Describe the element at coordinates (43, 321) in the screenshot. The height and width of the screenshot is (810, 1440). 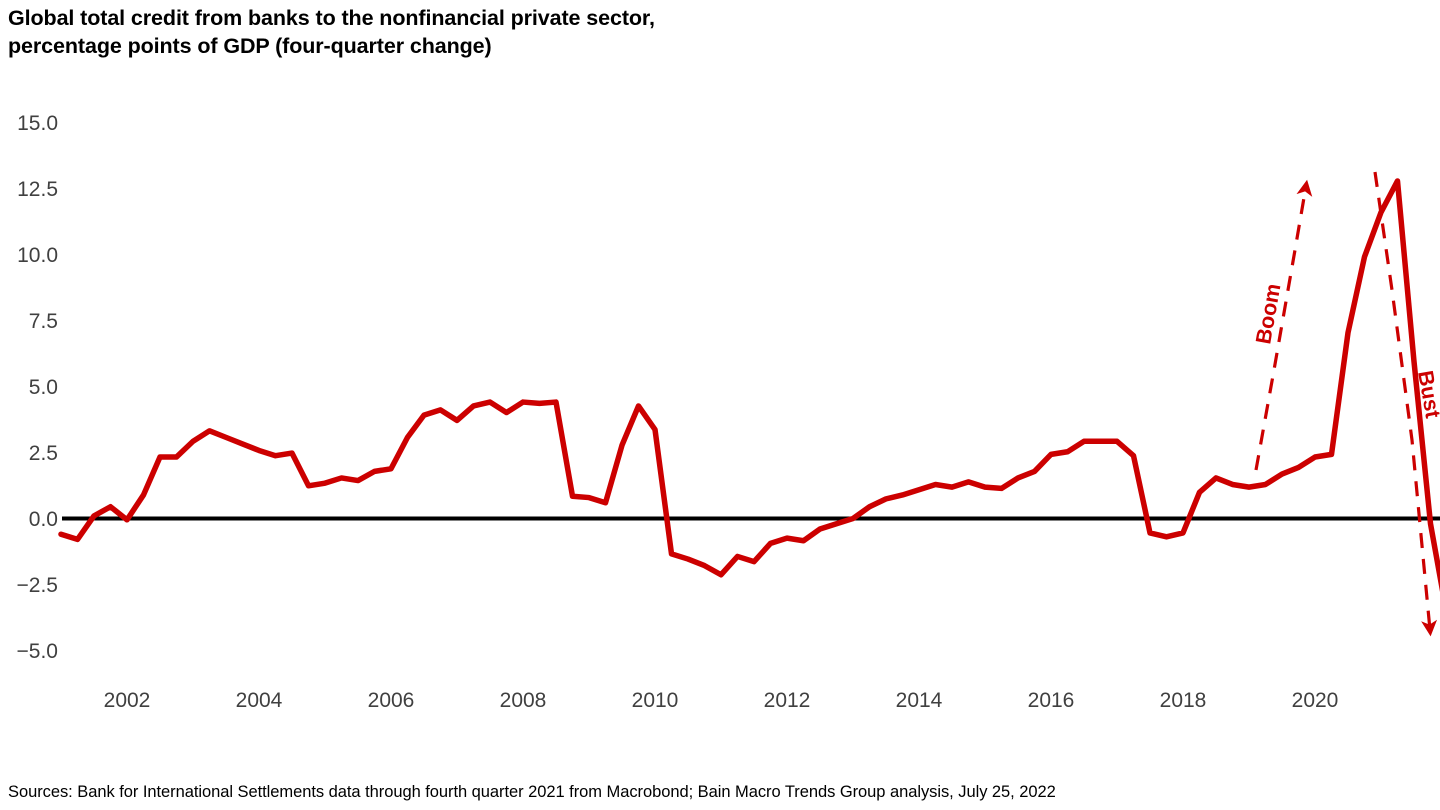
I see `y-tick-label: 7.5` at that location.